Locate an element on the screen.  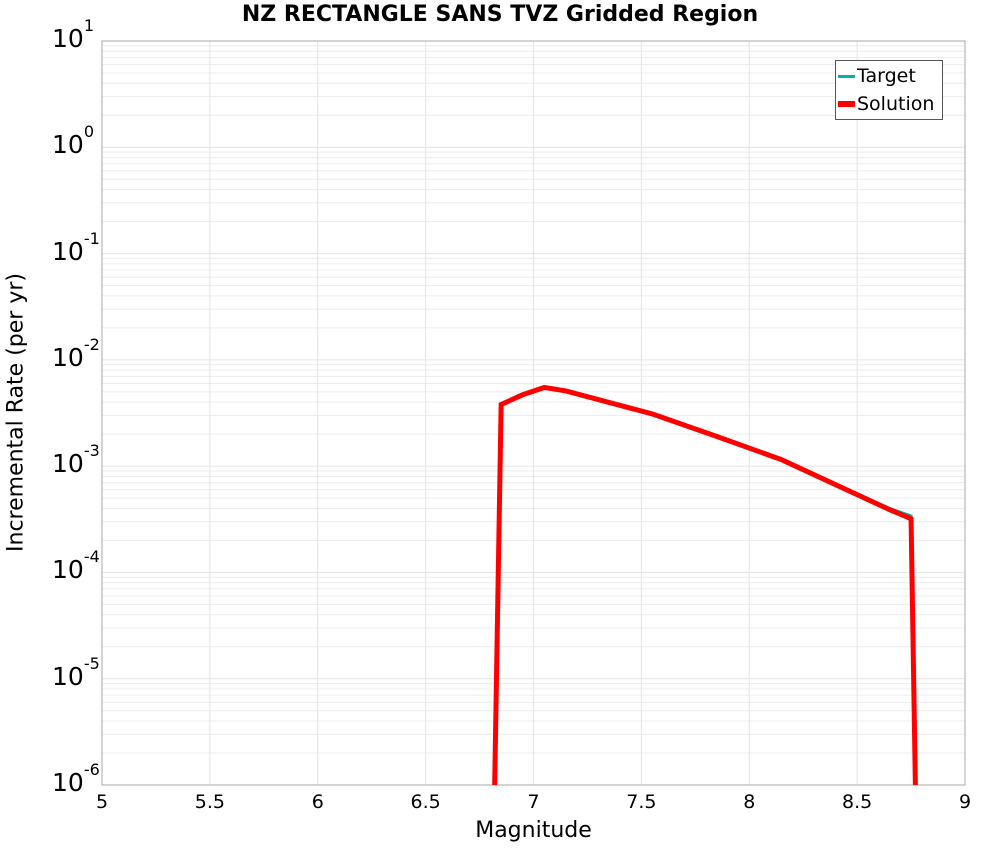
y-axis-label: Incremental Rate (per yr) is located at coordinates (16, 412).